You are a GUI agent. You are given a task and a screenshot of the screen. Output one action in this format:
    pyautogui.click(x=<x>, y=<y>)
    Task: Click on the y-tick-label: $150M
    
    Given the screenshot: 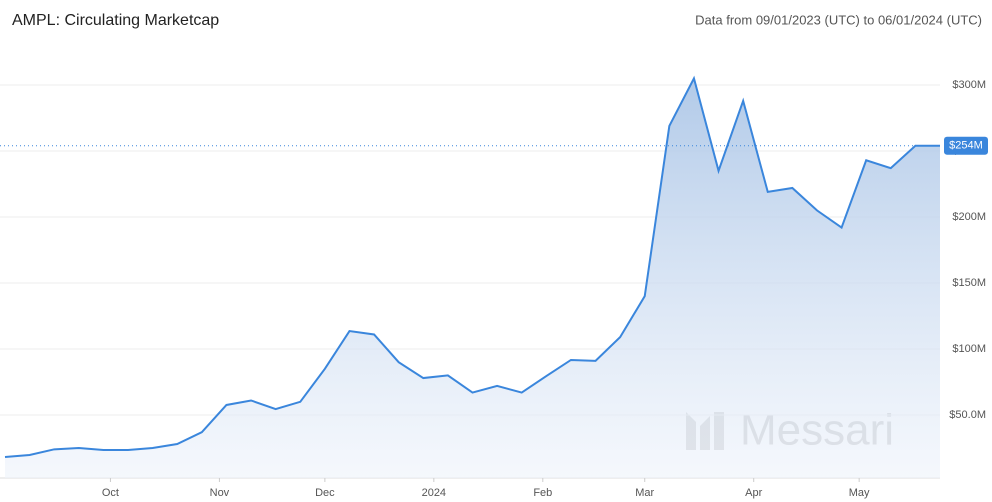 What is the action you would take?
    pyautogui.click(x=969, y=283)
    